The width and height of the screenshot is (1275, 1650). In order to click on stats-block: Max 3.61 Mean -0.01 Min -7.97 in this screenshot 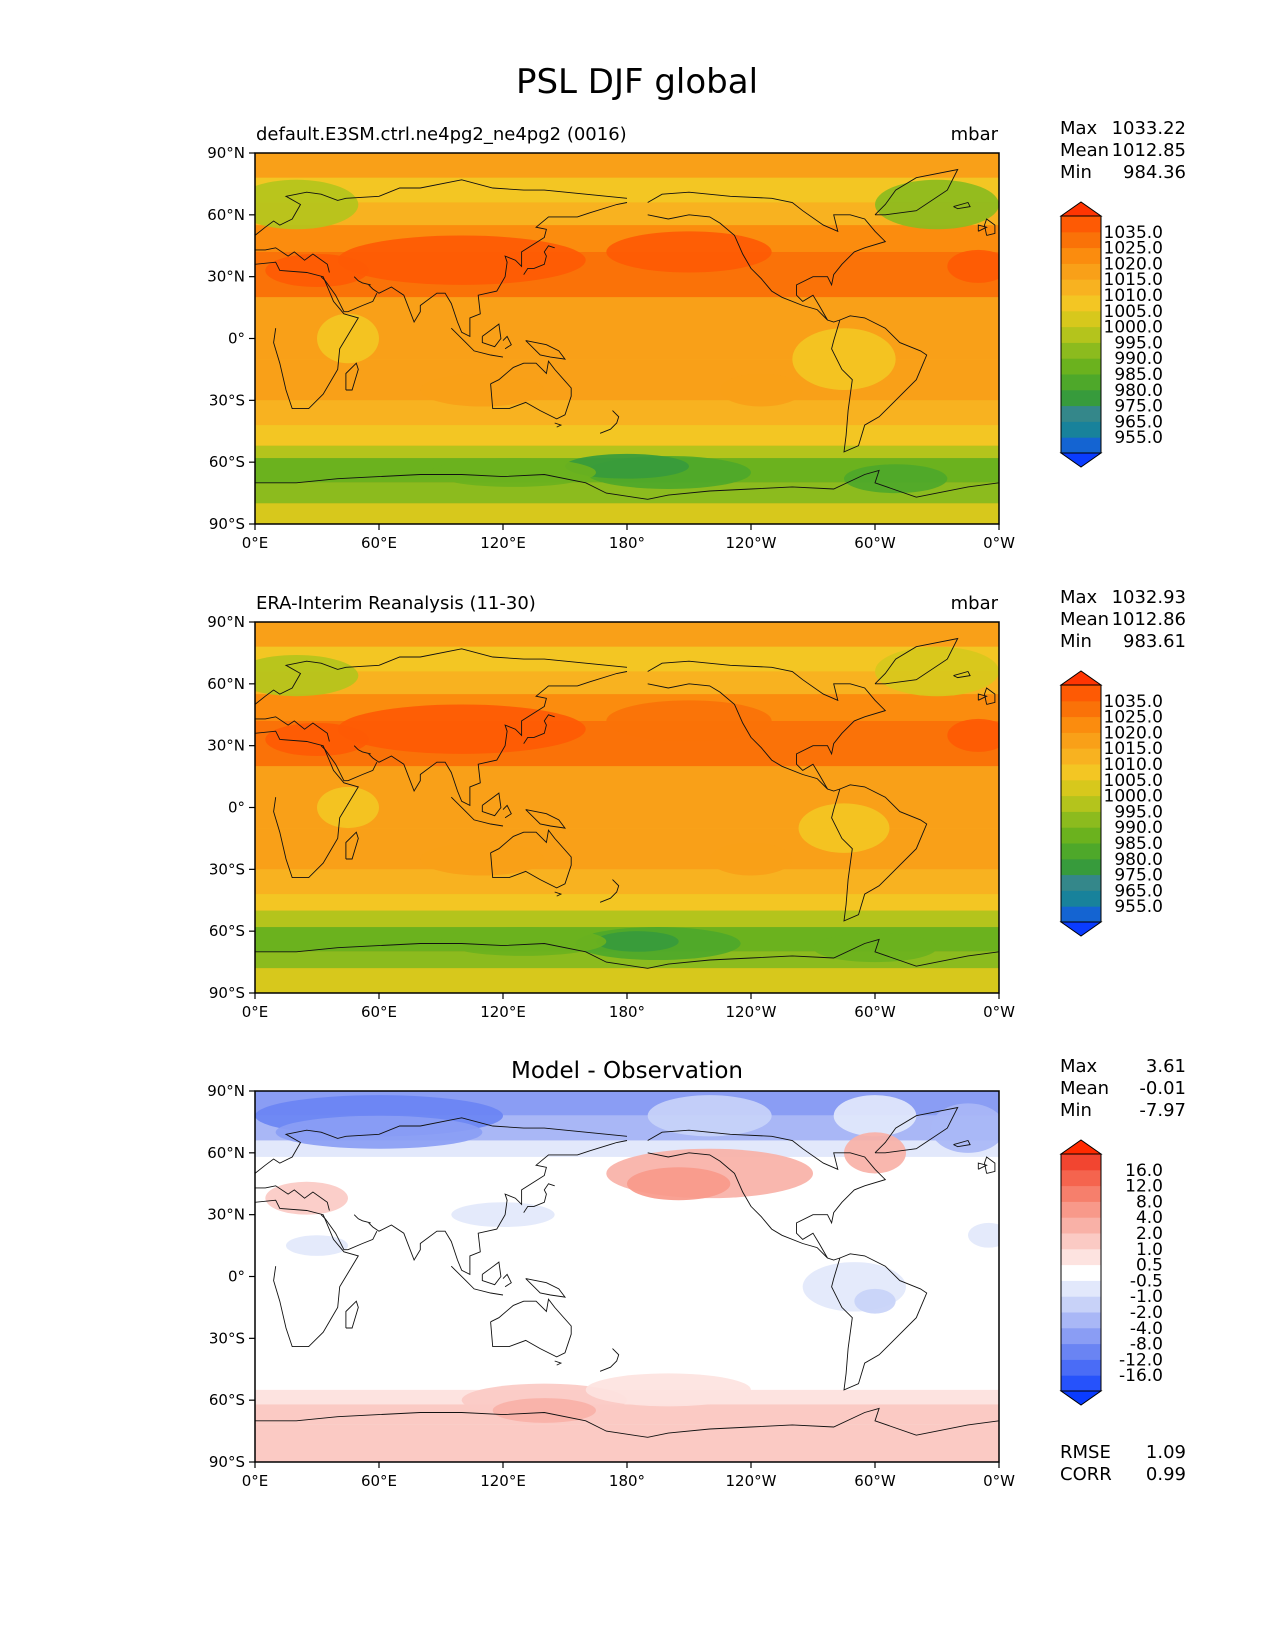, I will do `click(1123, 1088)`.